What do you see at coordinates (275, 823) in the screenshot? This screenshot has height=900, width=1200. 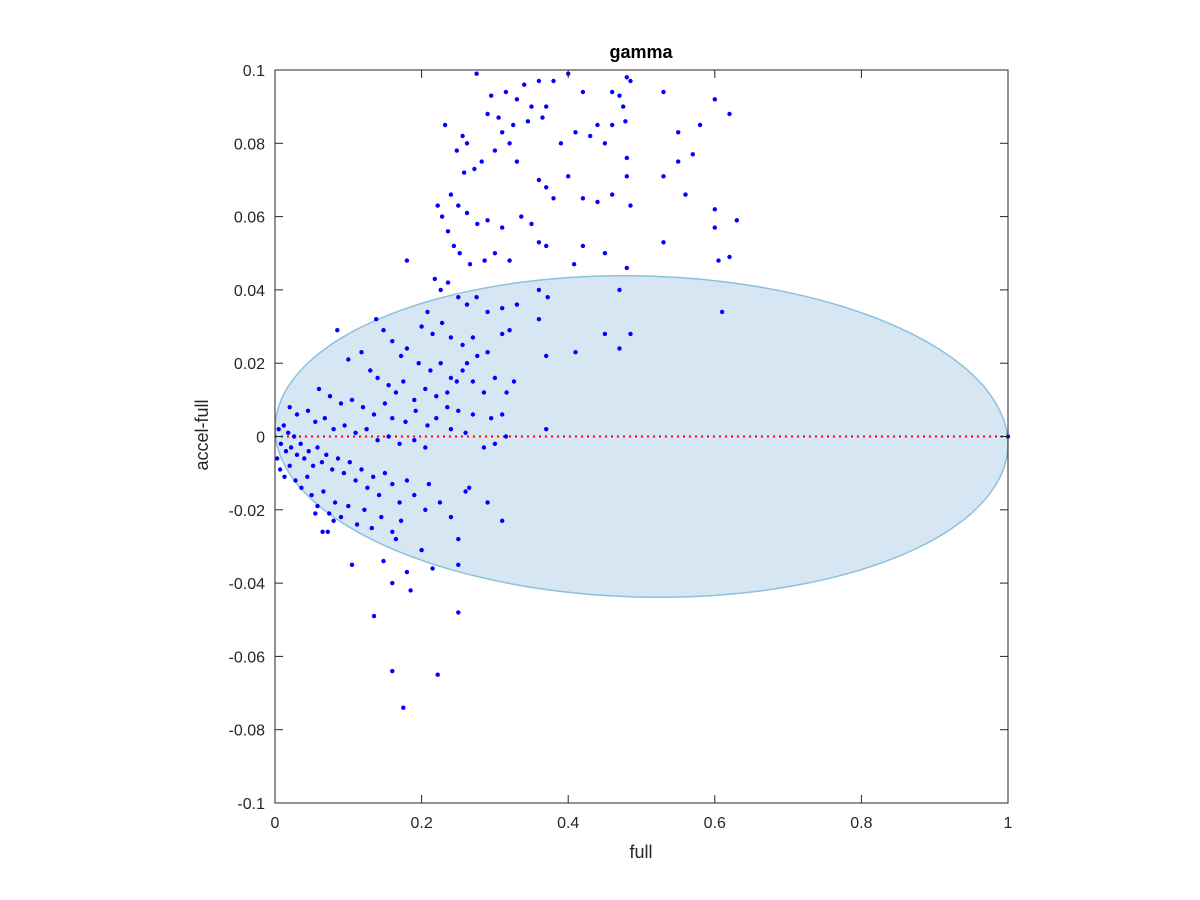 I see `x-tick-label: 0` at bounding box center [275, 823].